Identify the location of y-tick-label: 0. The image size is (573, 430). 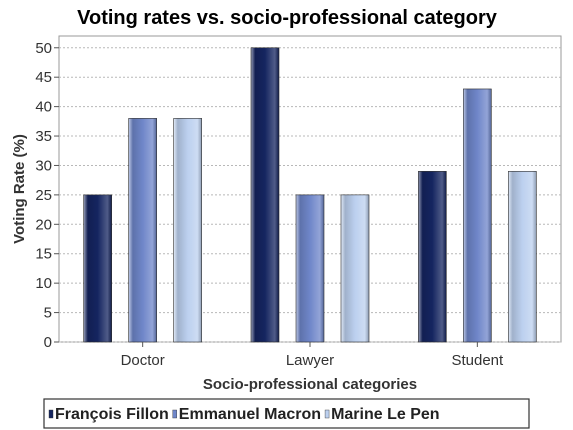
(48, 342).